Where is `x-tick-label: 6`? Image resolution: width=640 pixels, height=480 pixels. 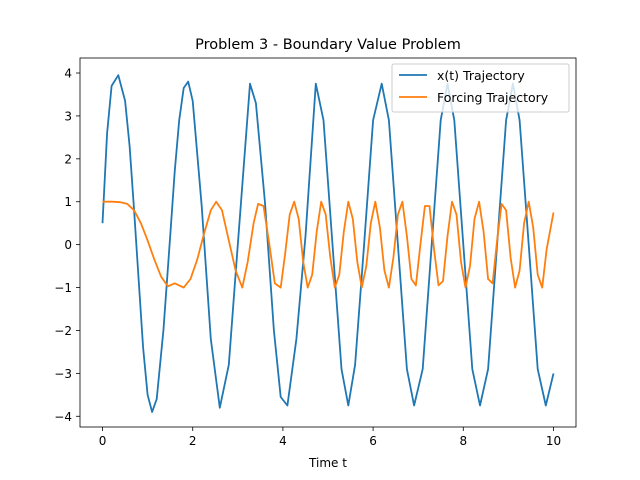 x-tick-label: 6 is located at coordinates (373, 441).